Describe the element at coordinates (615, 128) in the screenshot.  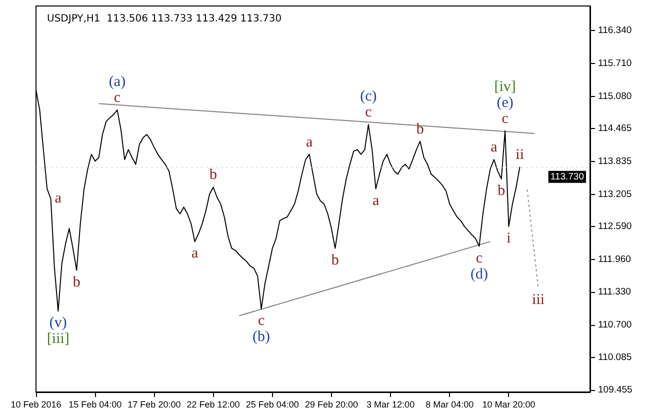
I see `y-tick-label: 114.465` at that location.